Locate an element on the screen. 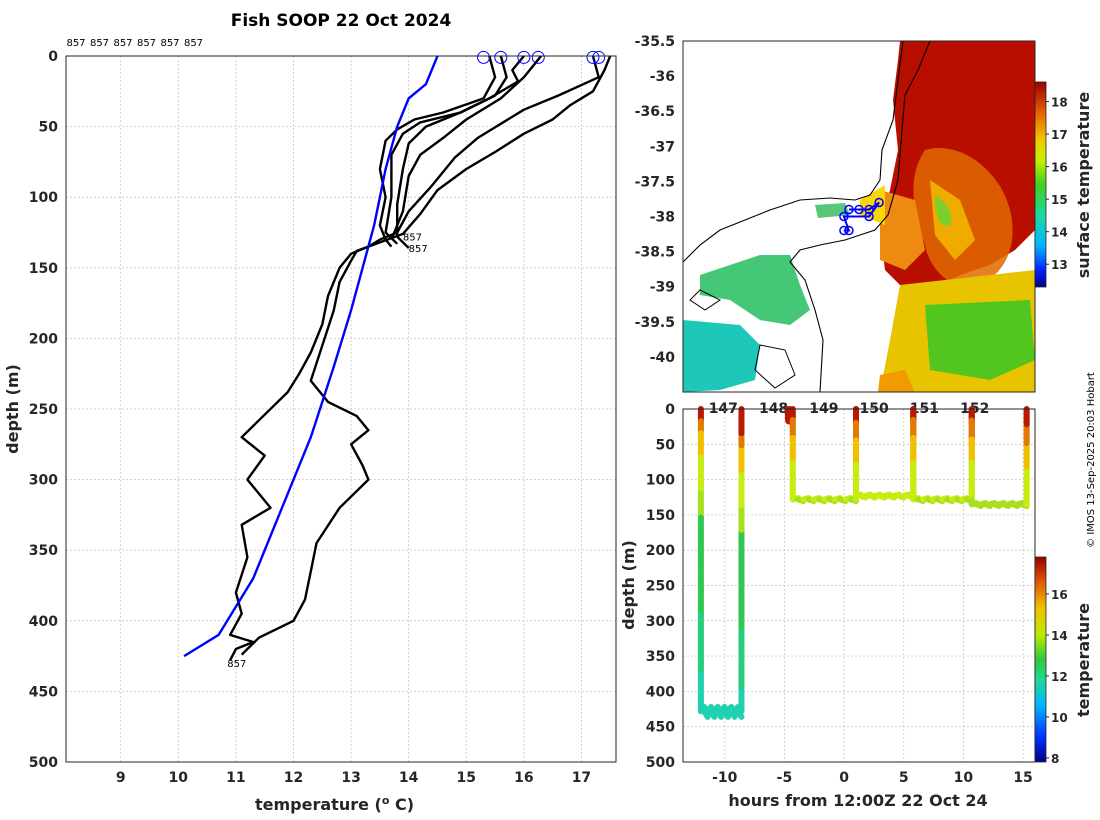 Image resolution: width=1100 pixels, height=820 pixels. map-green-patch is located at coordinates (943, 210).